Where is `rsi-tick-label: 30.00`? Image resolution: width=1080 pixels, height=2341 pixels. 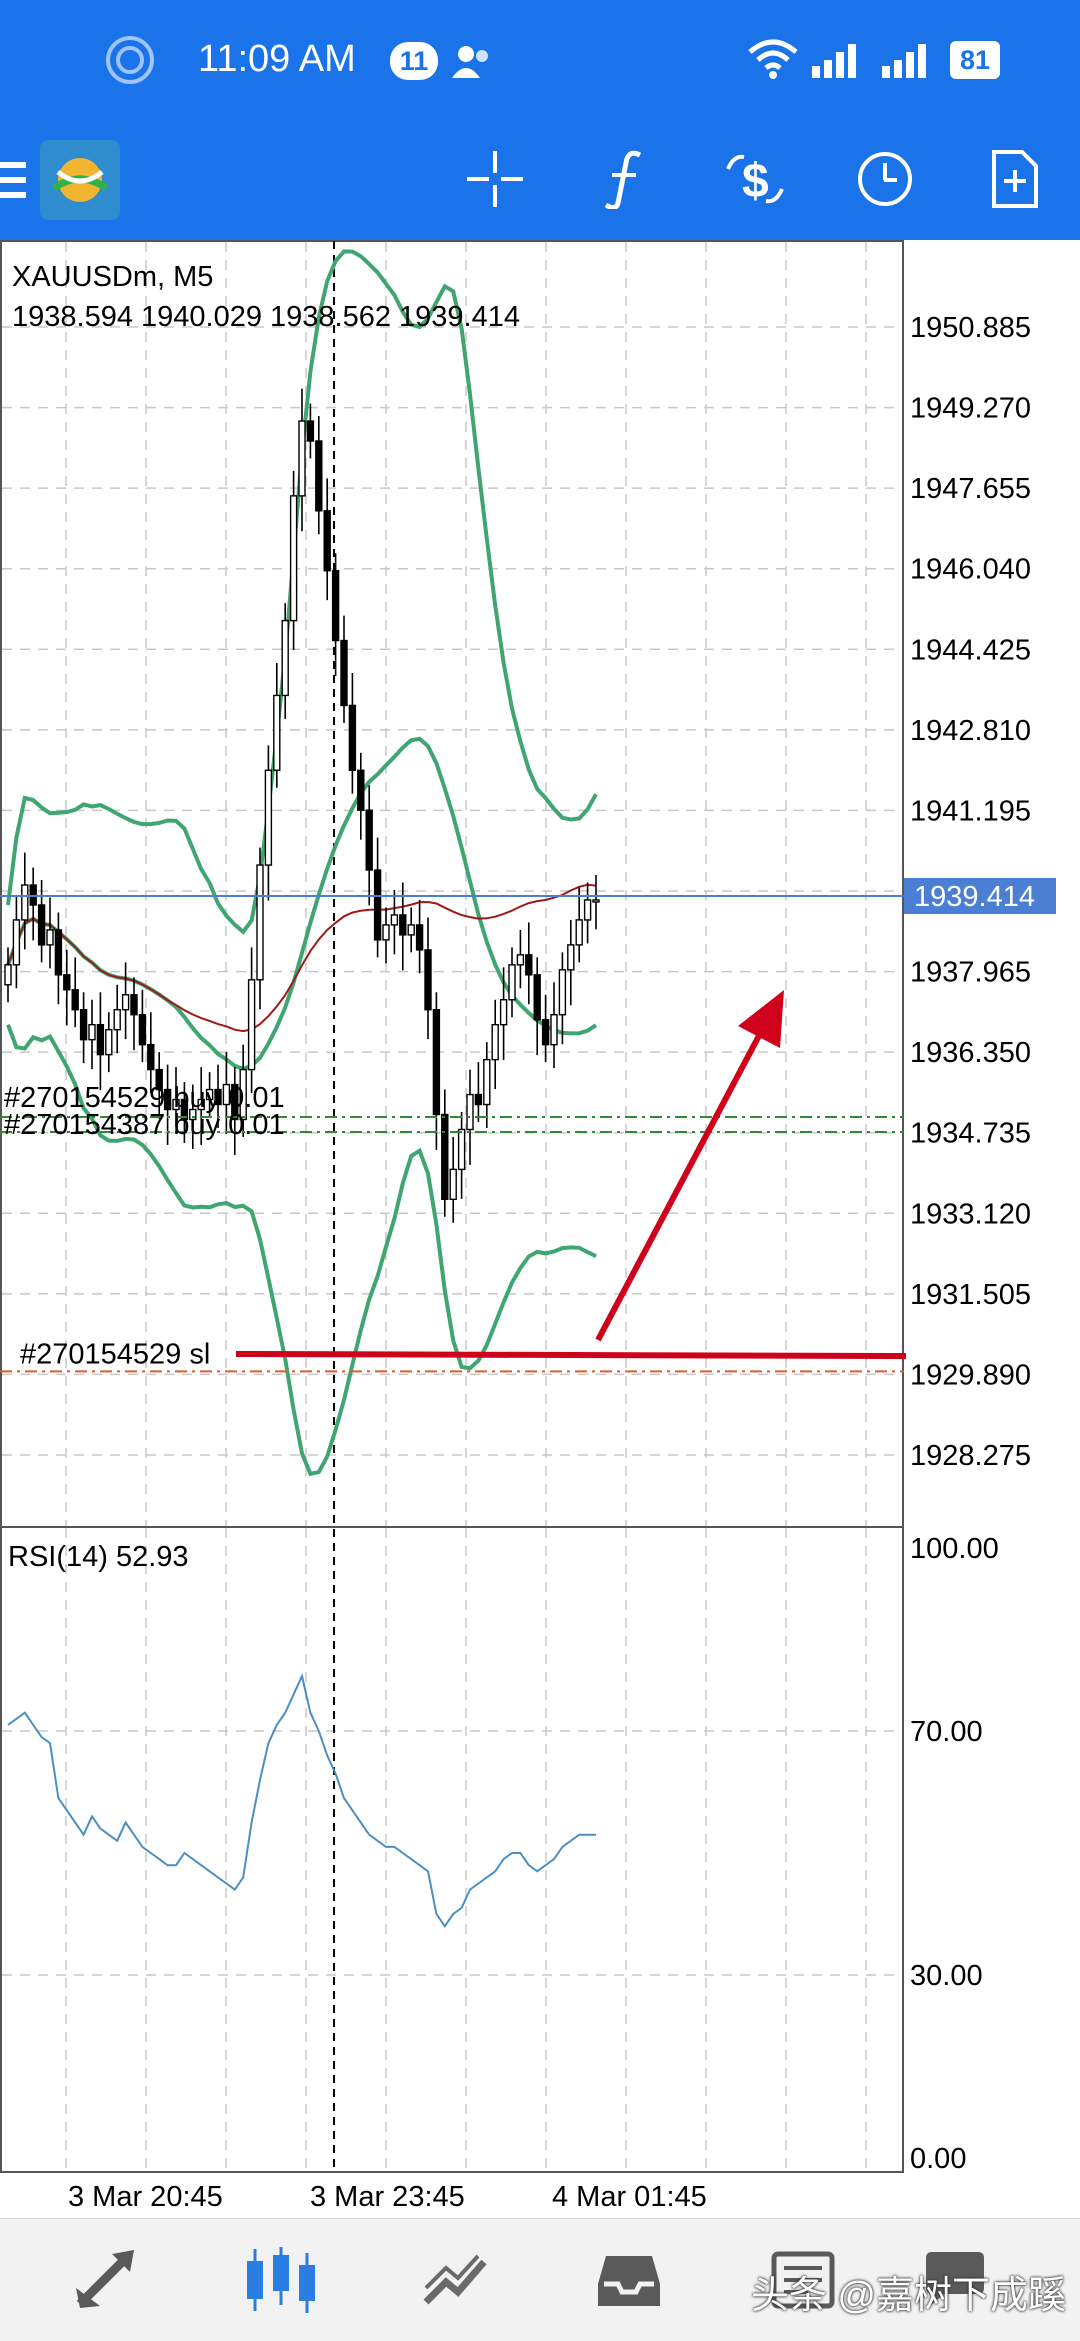
rsi-tick-label: 30.00 is located at coordinates (946, 1976).